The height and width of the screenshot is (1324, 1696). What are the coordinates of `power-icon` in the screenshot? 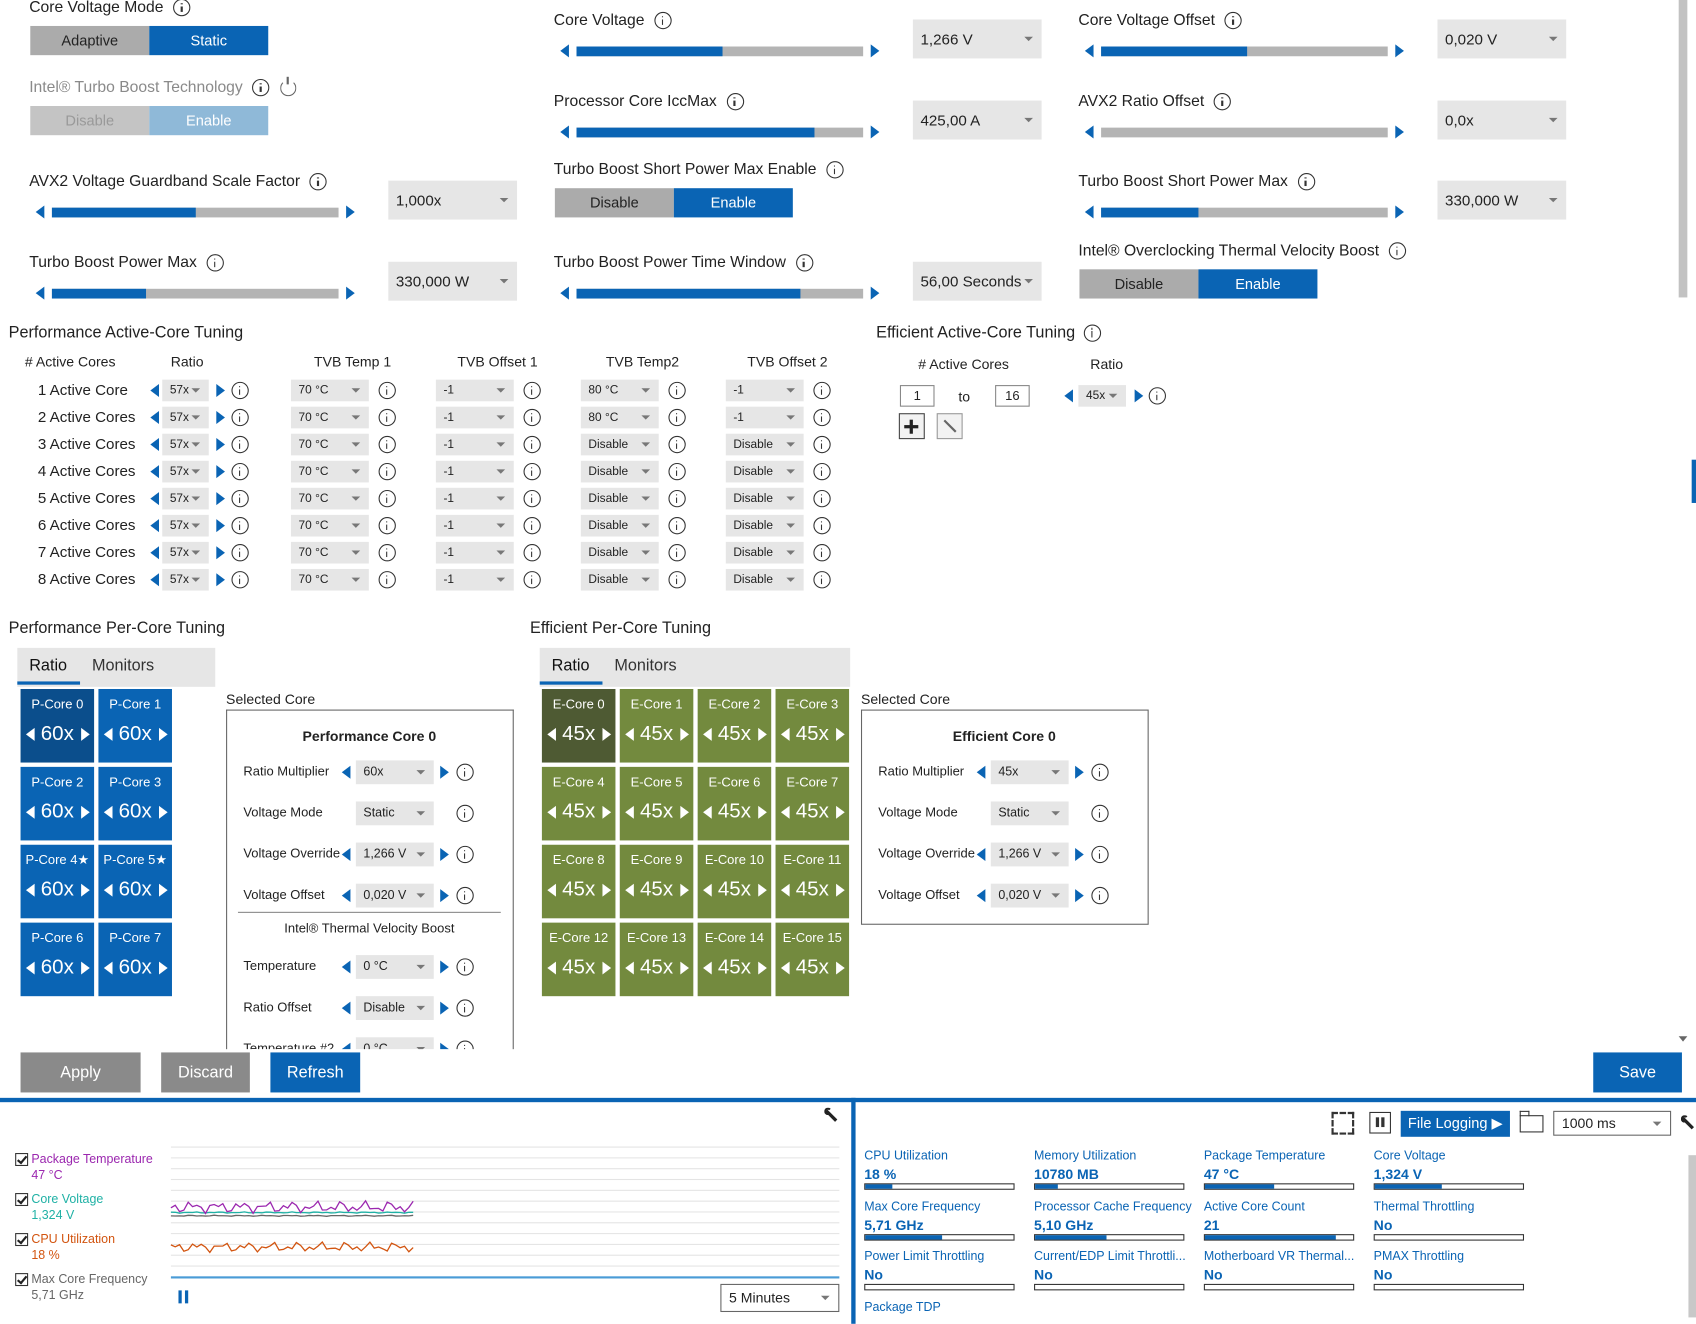 It's located at (288, 86).